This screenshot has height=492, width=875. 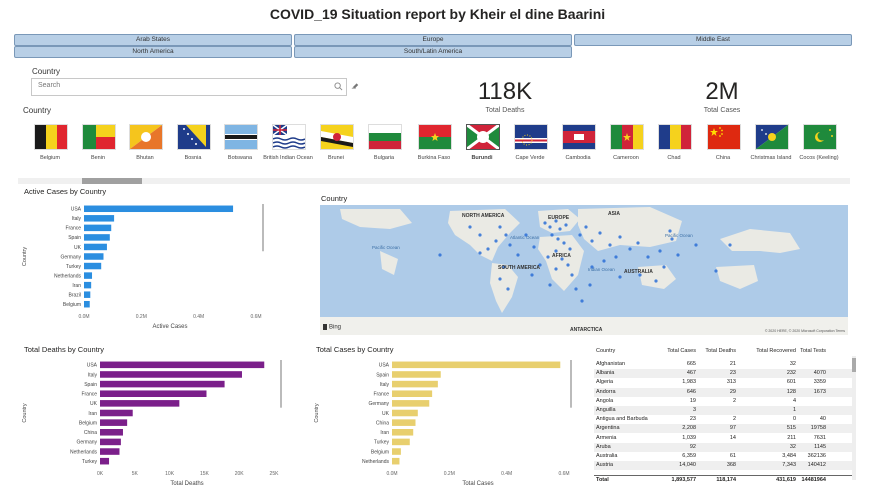 I want to click on flag-label-cocos-keeling-: Cocos (Keeling), so click(x=819, y=158).